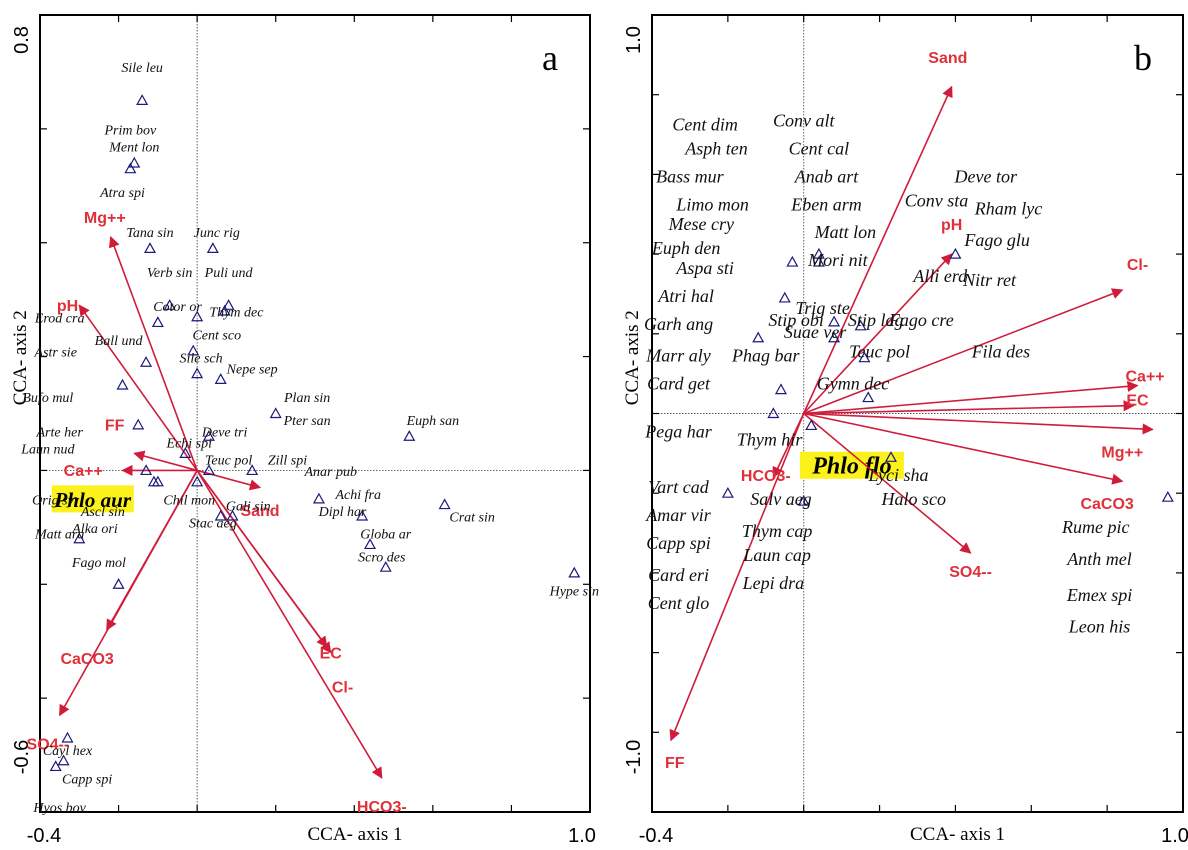 The image size is (1188, 850). Describe the element at coordinates (287, 461) in the screenshot. I see `species-label: Zill spi` at that location.